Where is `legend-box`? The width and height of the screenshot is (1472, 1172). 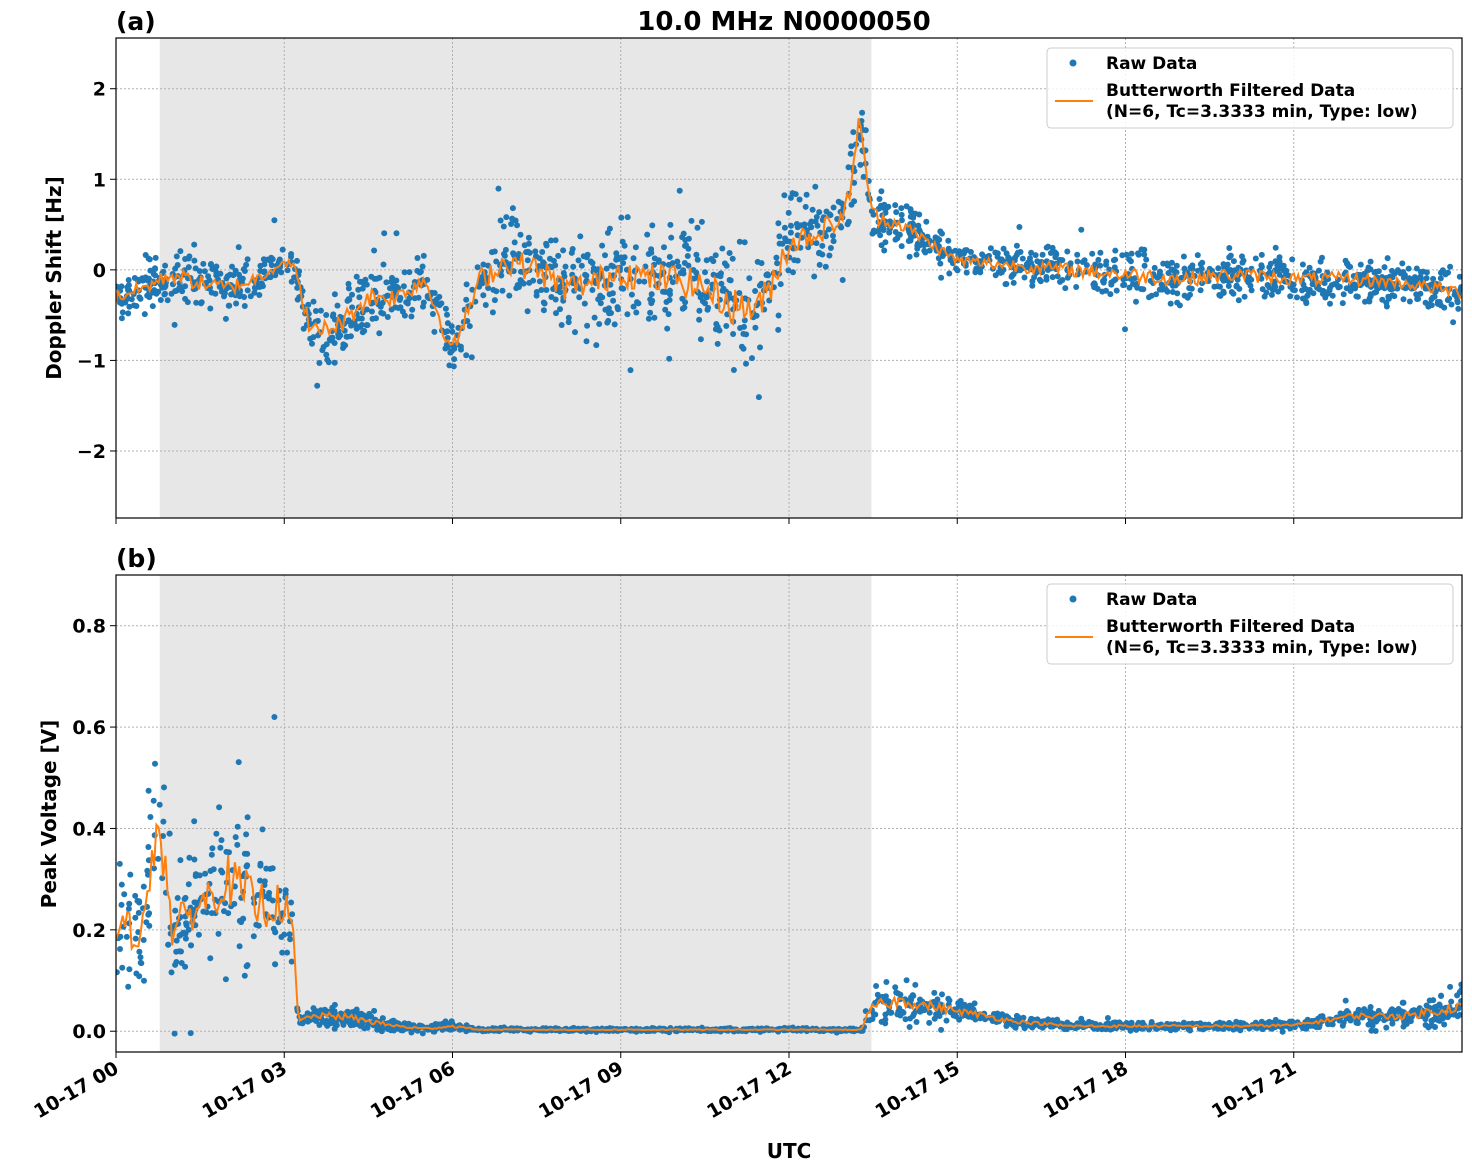
legend-box is located at coordinates (1250, 624).